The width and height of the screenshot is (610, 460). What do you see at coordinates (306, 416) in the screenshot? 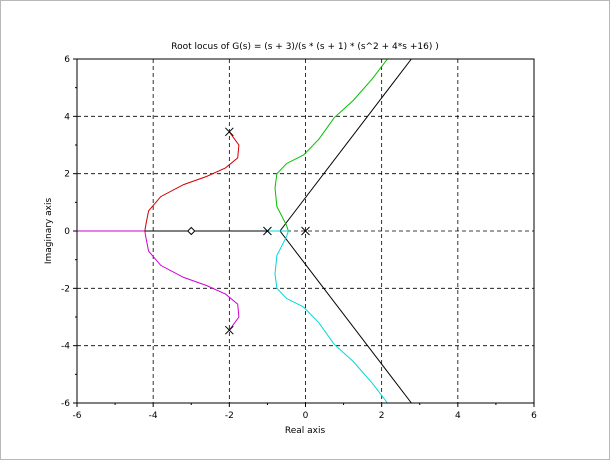
I see `x-tick-label: 0` at bounding box center [306, 416].